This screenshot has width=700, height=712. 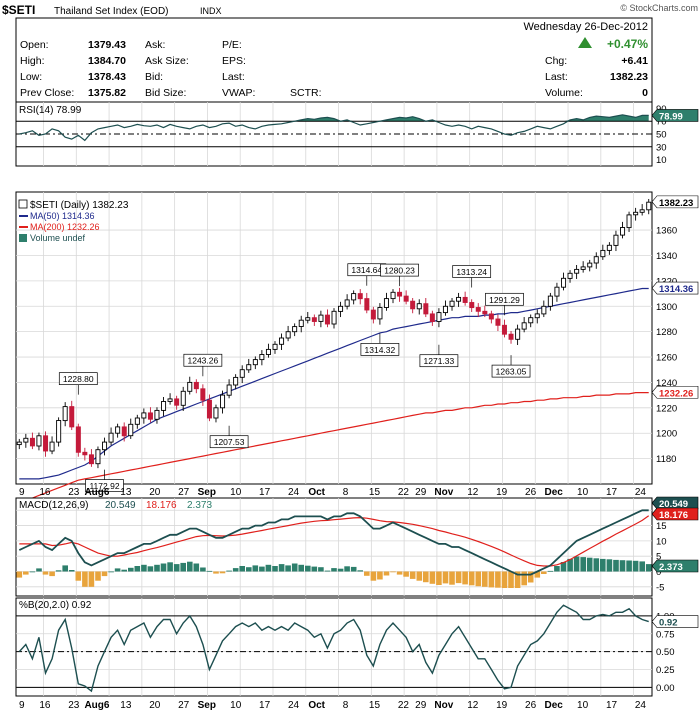 I want to click on y-tick-label: 1360, so click(x=666, y=231).